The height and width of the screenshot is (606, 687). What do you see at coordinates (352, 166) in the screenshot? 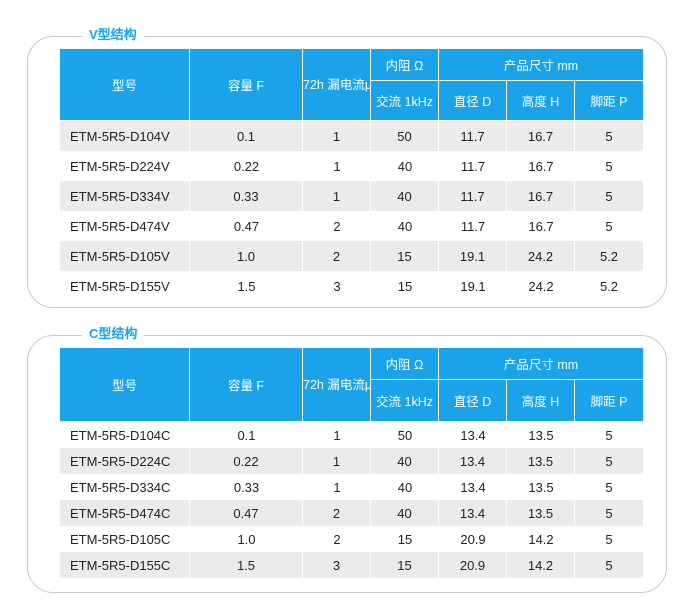
I see `table-row: ETM-5R5-D224V 0.22 1 40 11.7 16.7 5` at bounding box center [352, 166].